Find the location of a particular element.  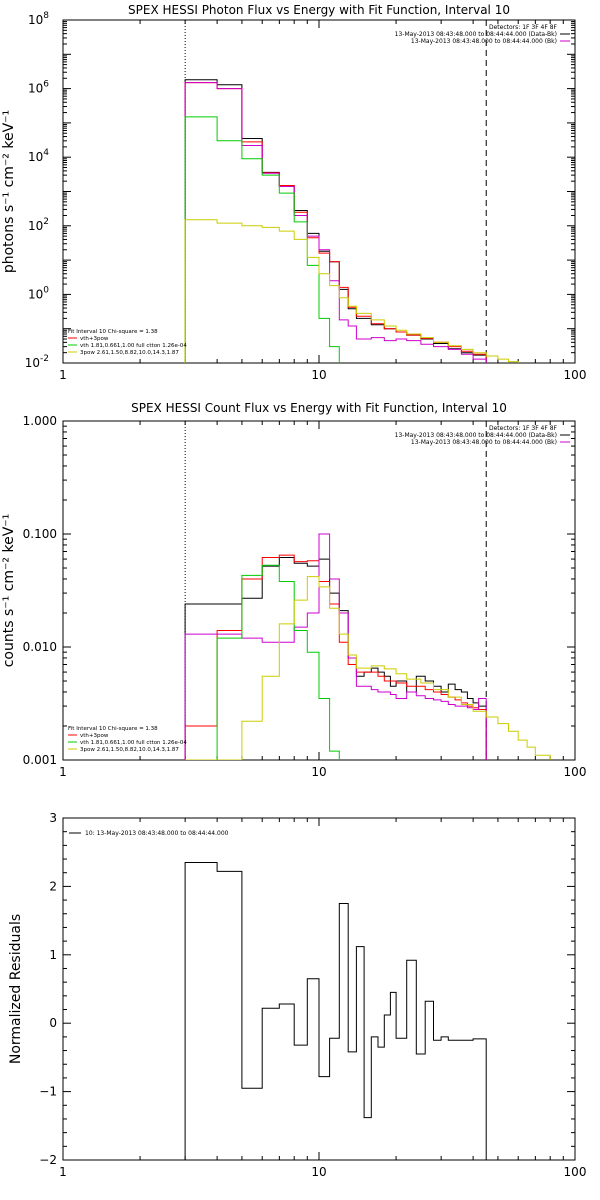

y-tick-label: 0.010 is located at coordinates (40, 647).